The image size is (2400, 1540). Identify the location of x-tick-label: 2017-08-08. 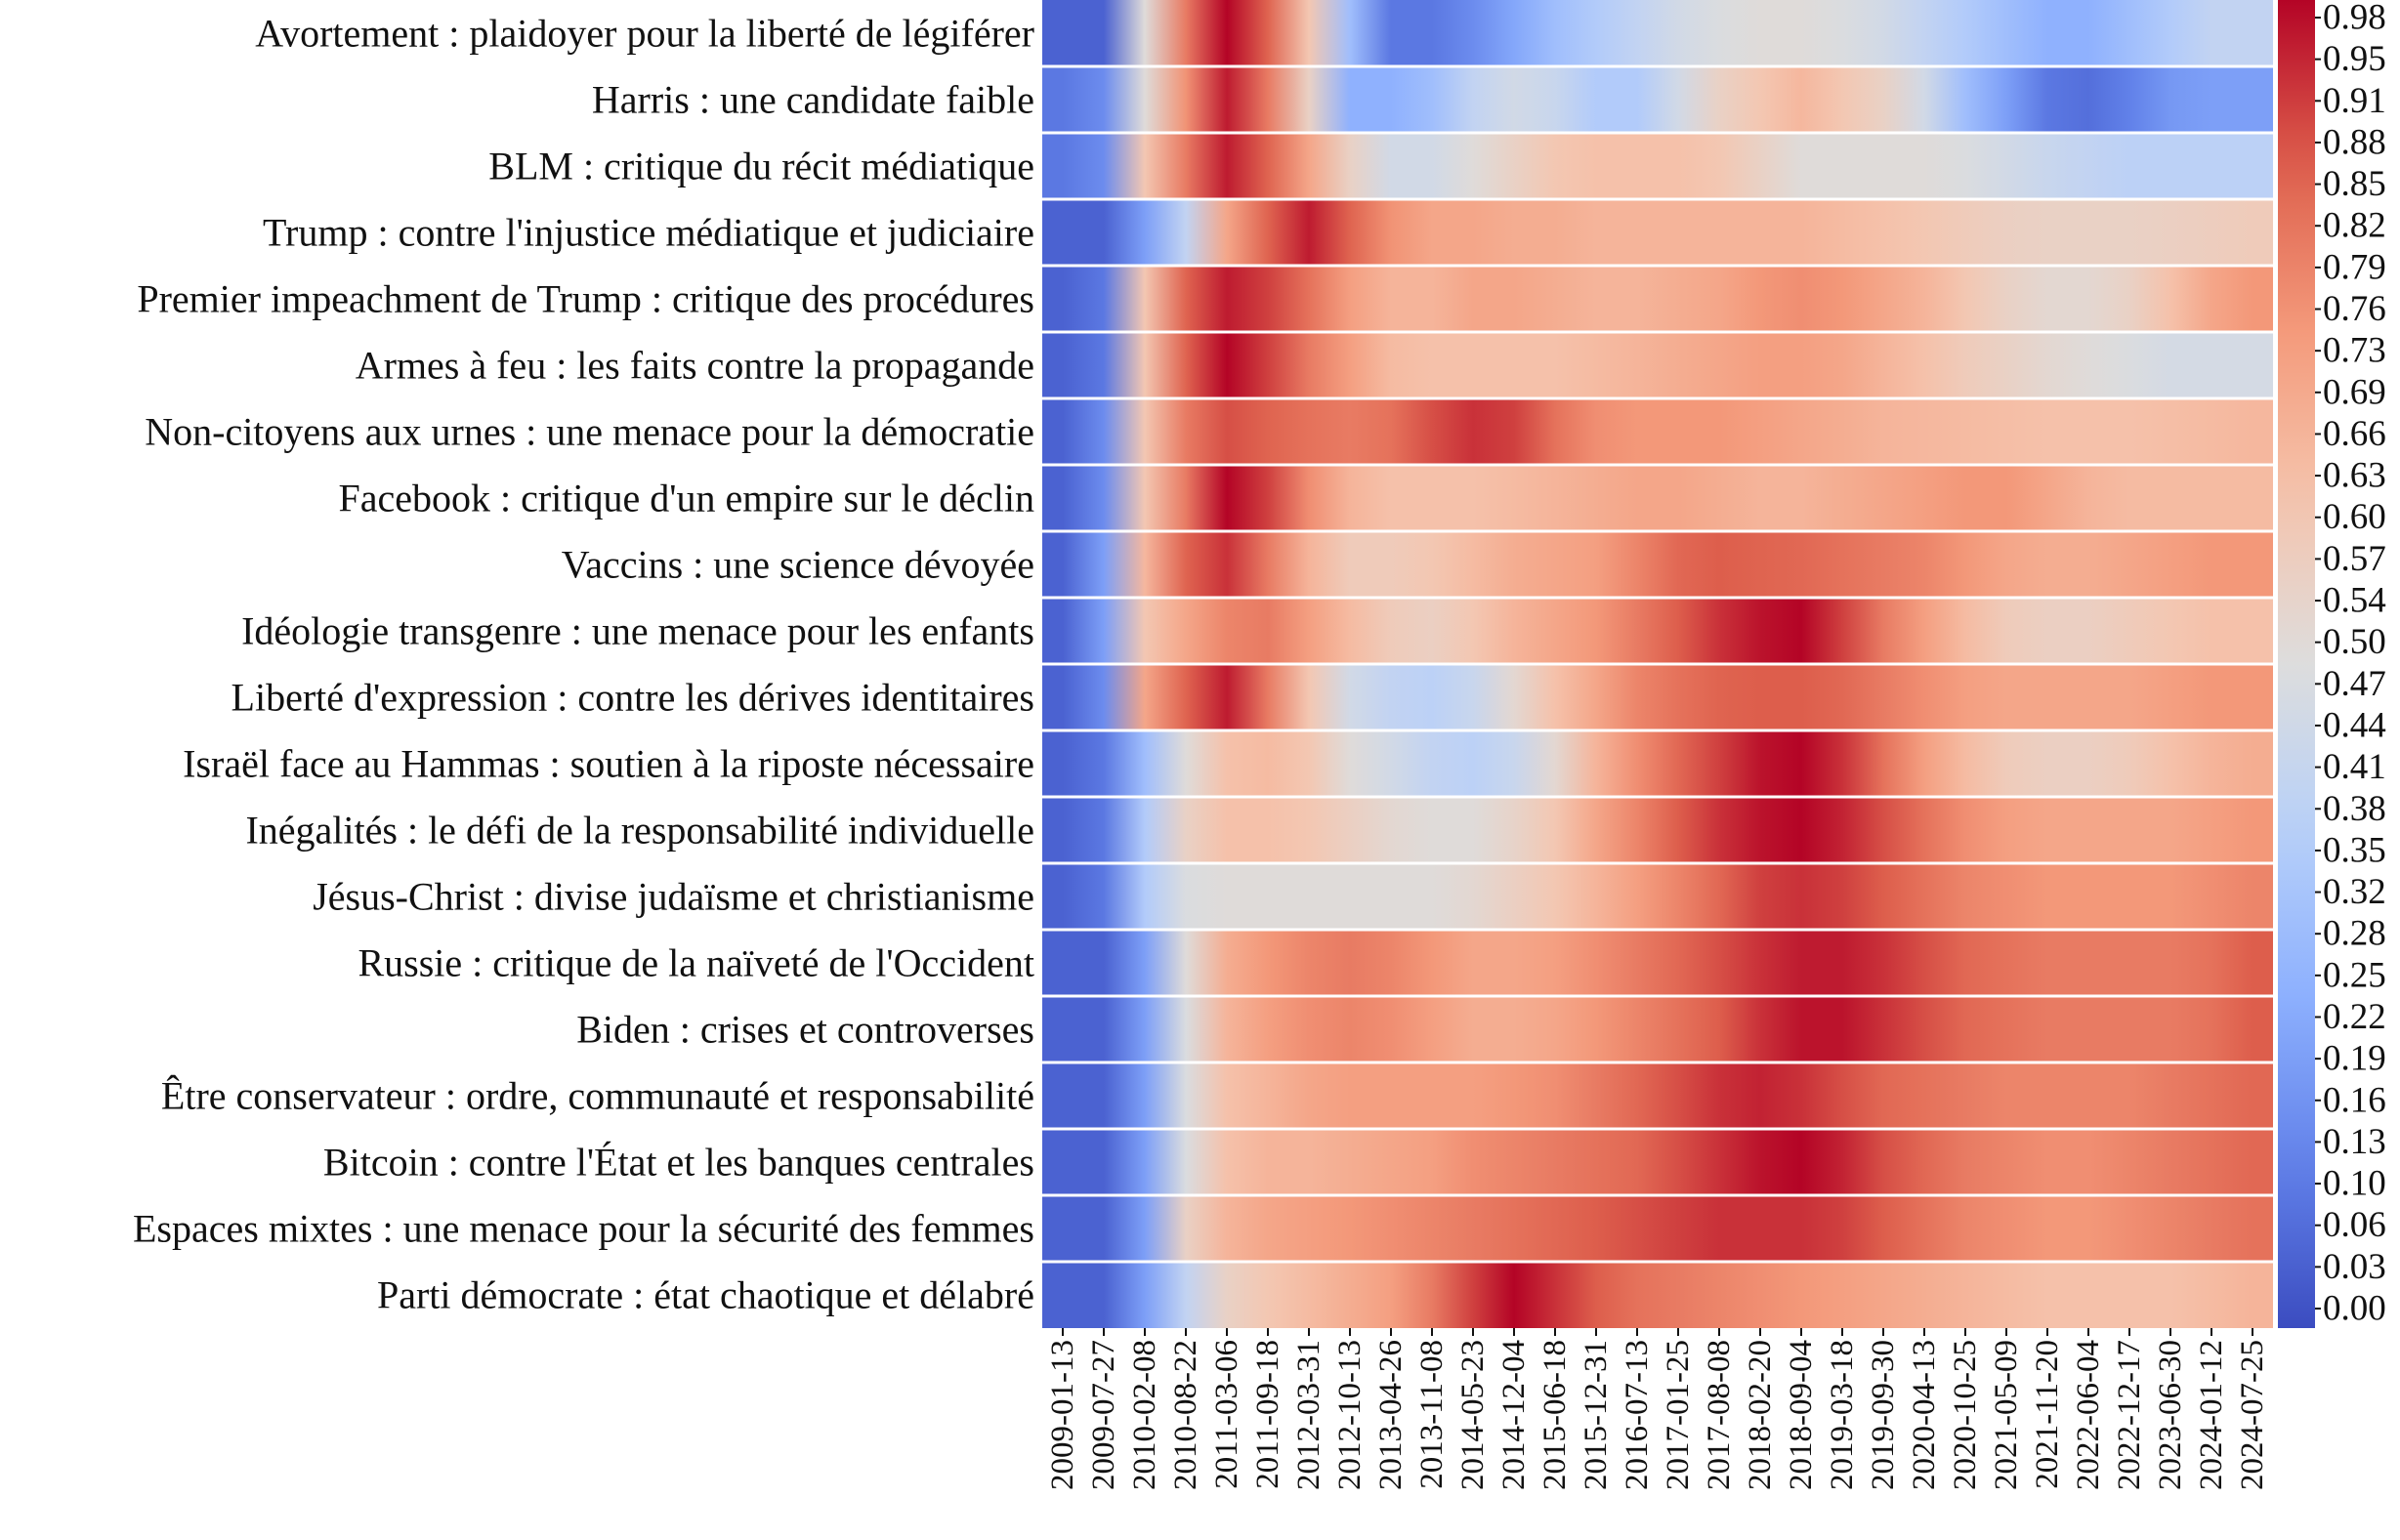
(1719, 1415).